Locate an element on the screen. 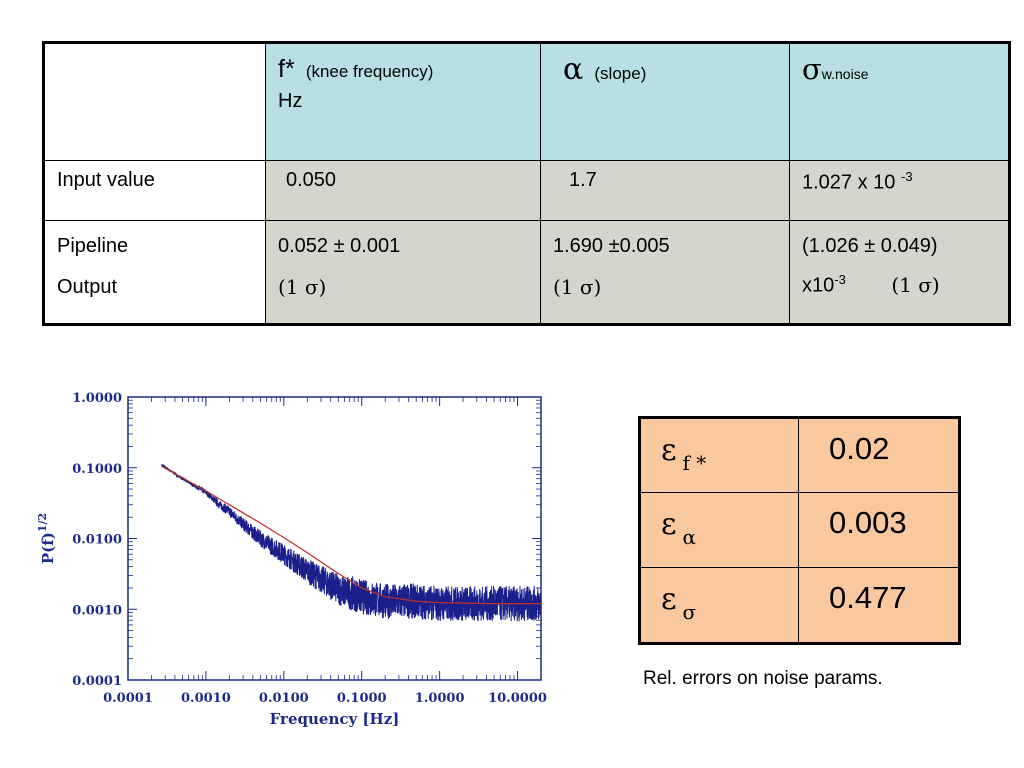  knee-frequency-symbol: f* is located at coordinates (286, 69).